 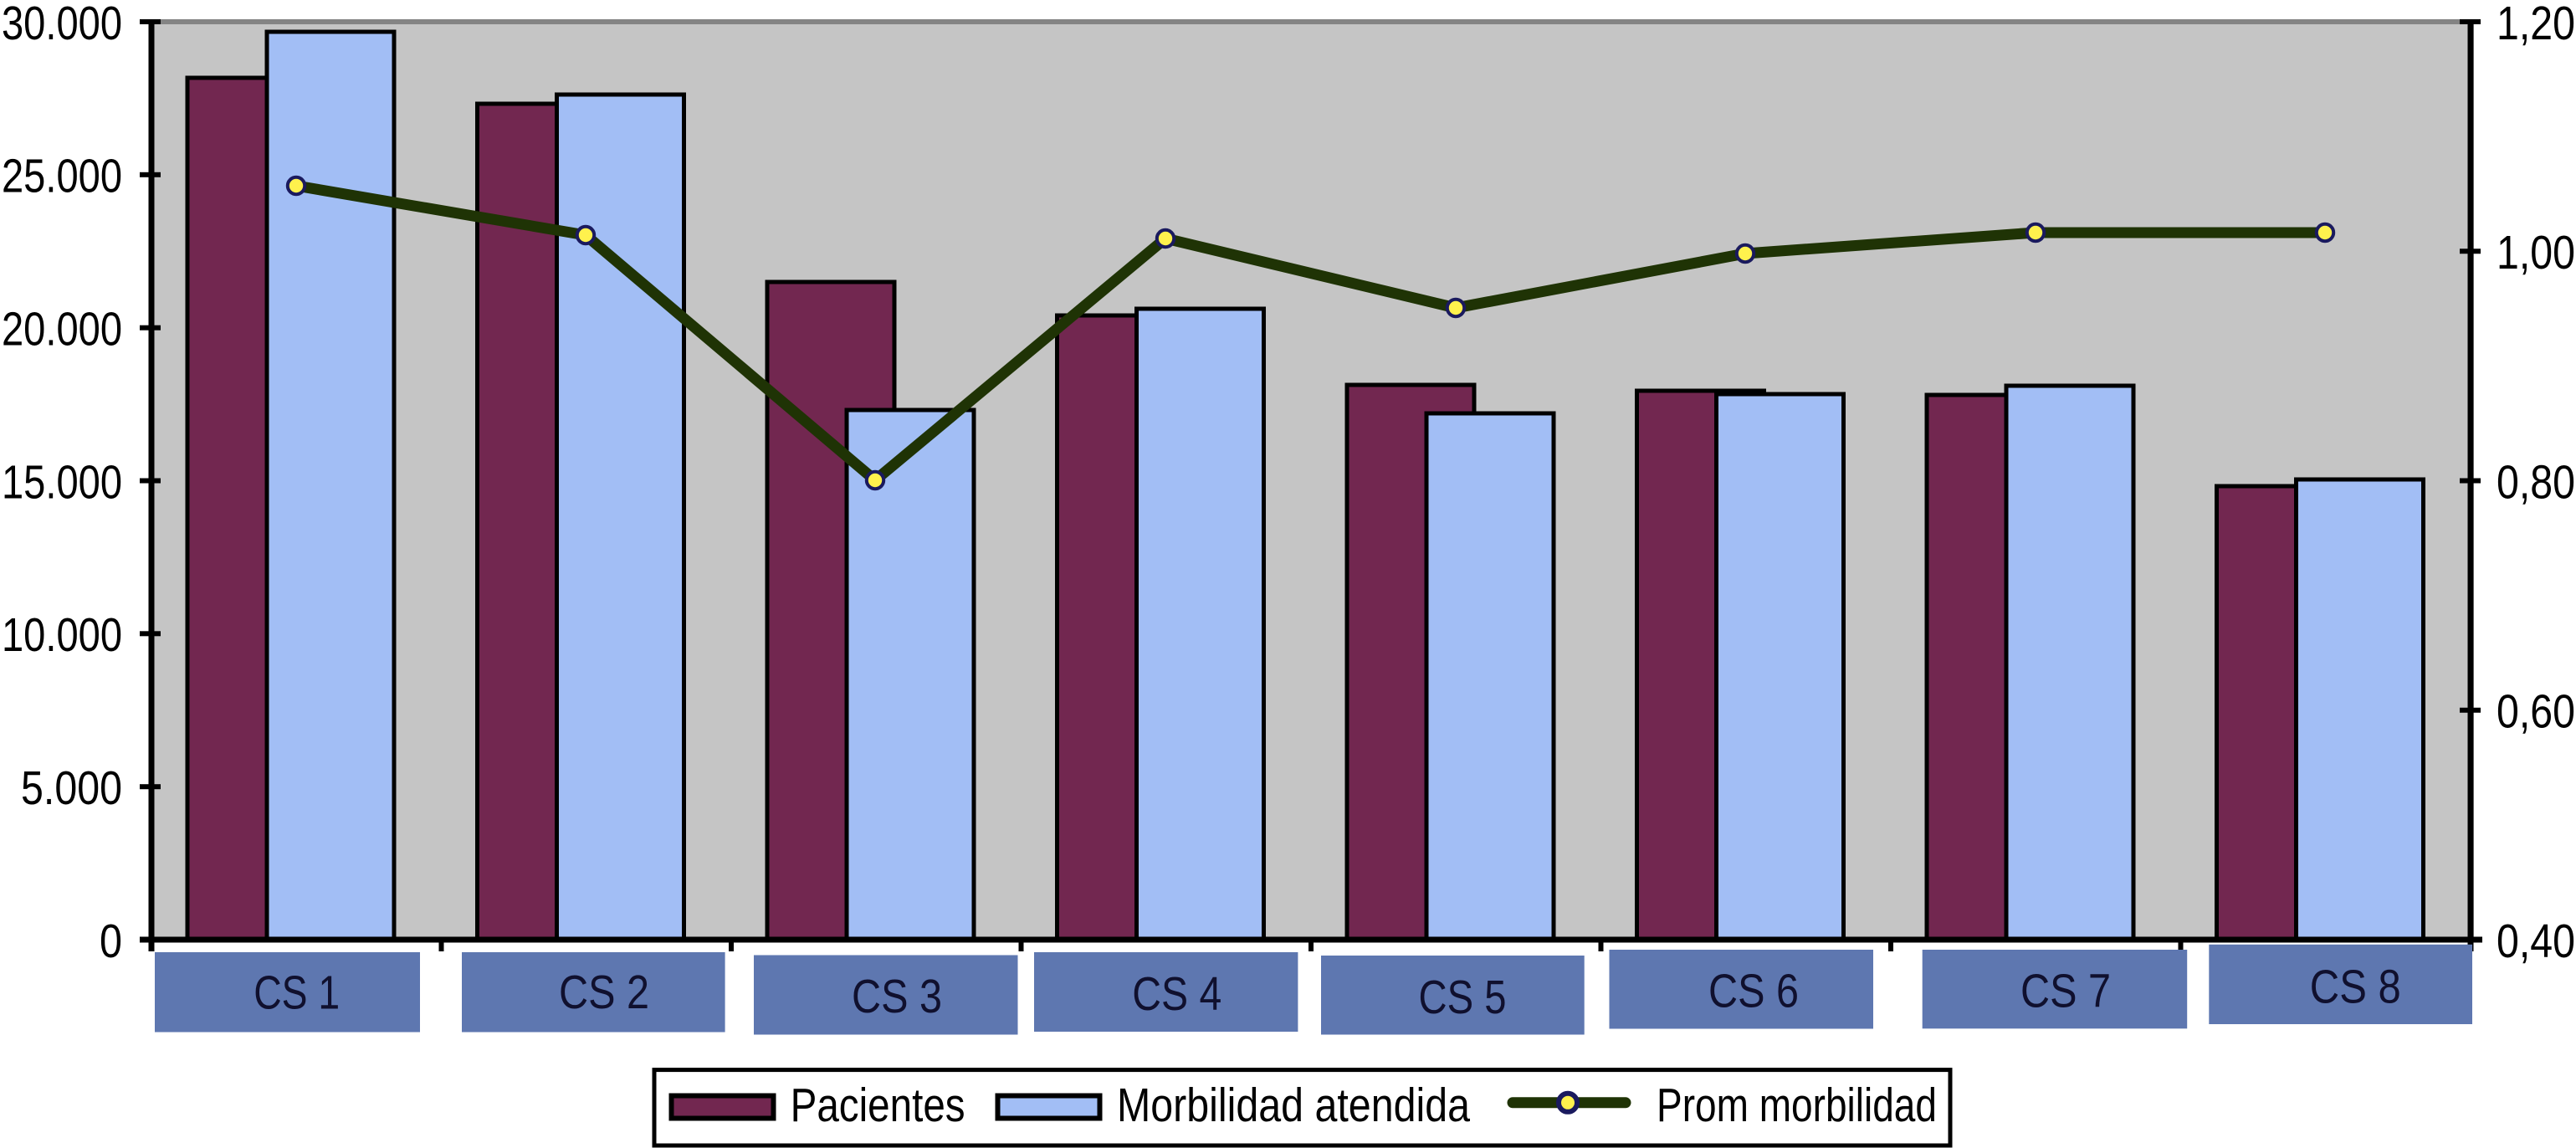 I want to click on svg-text: 0,80, so click(x=2536, y=482).